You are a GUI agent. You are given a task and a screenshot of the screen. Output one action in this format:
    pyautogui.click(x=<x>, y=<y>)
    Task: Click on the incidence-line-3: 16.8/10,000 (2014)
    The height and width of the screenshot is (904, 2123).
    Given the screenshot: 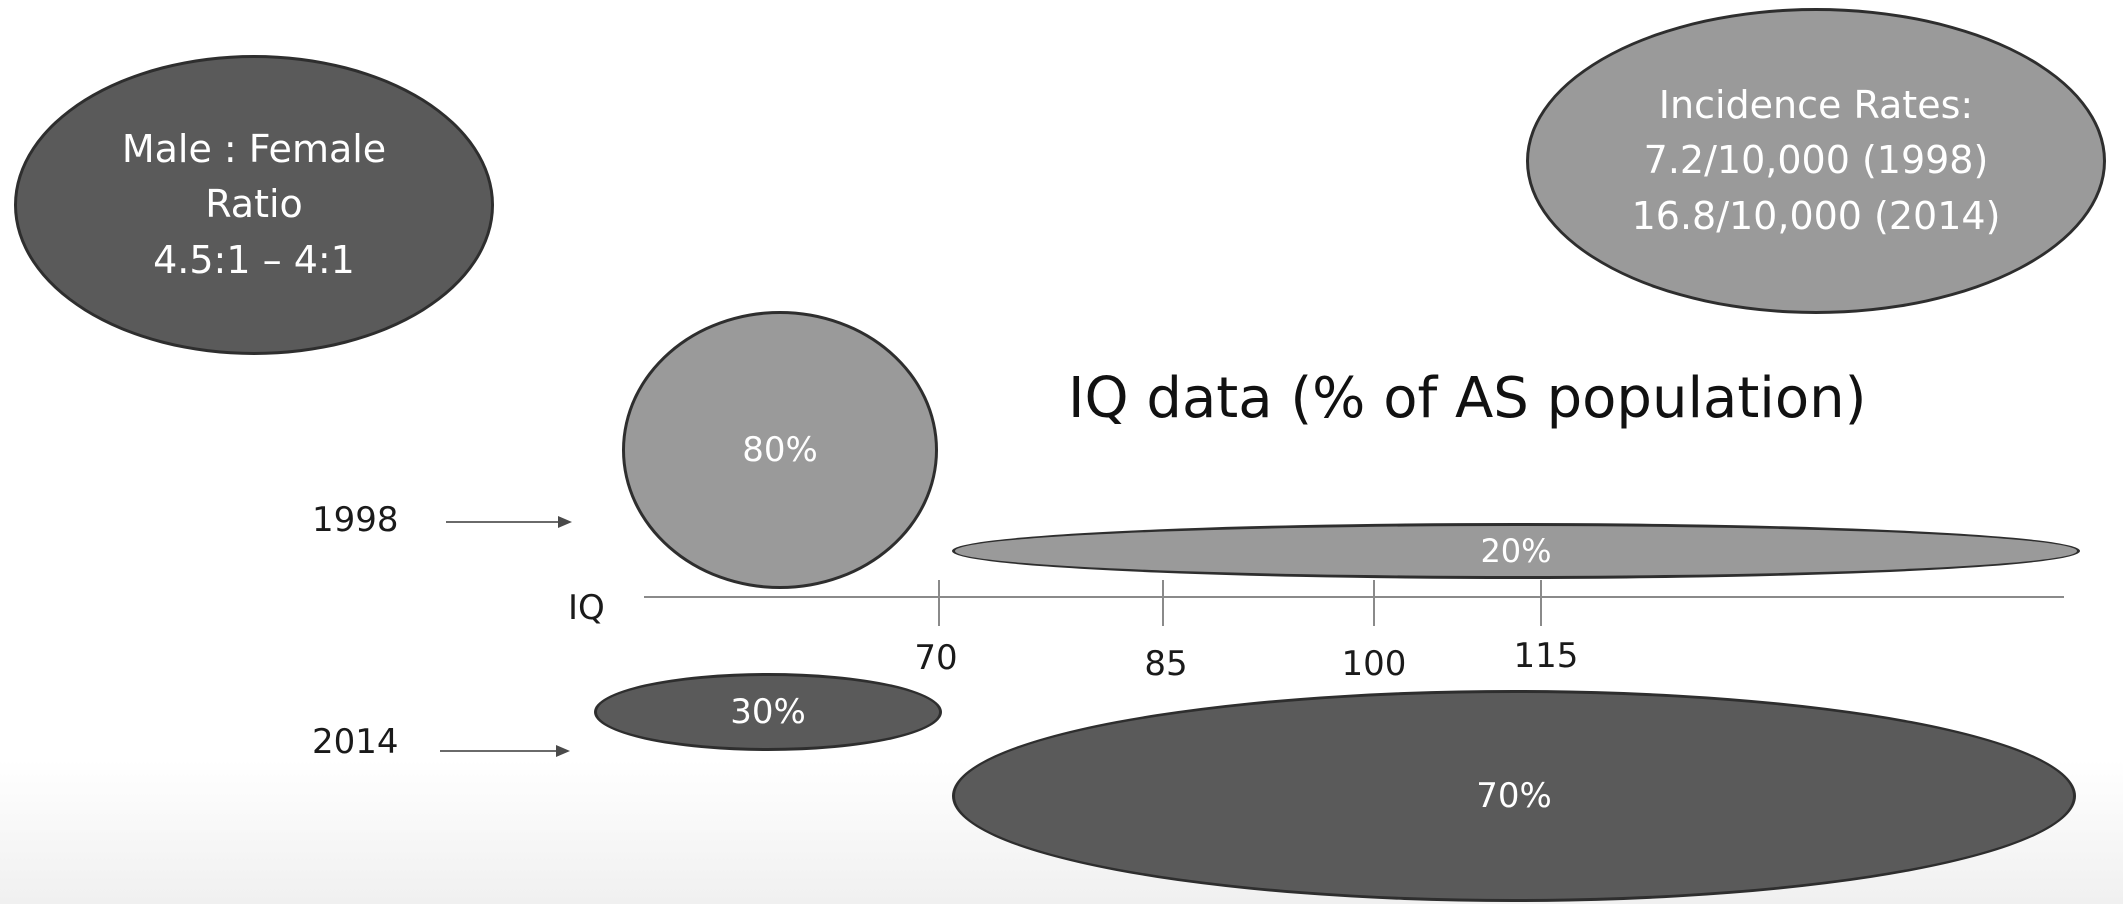 What is the action you would take?
    pyautogui.click(x=1816, y=215)
    